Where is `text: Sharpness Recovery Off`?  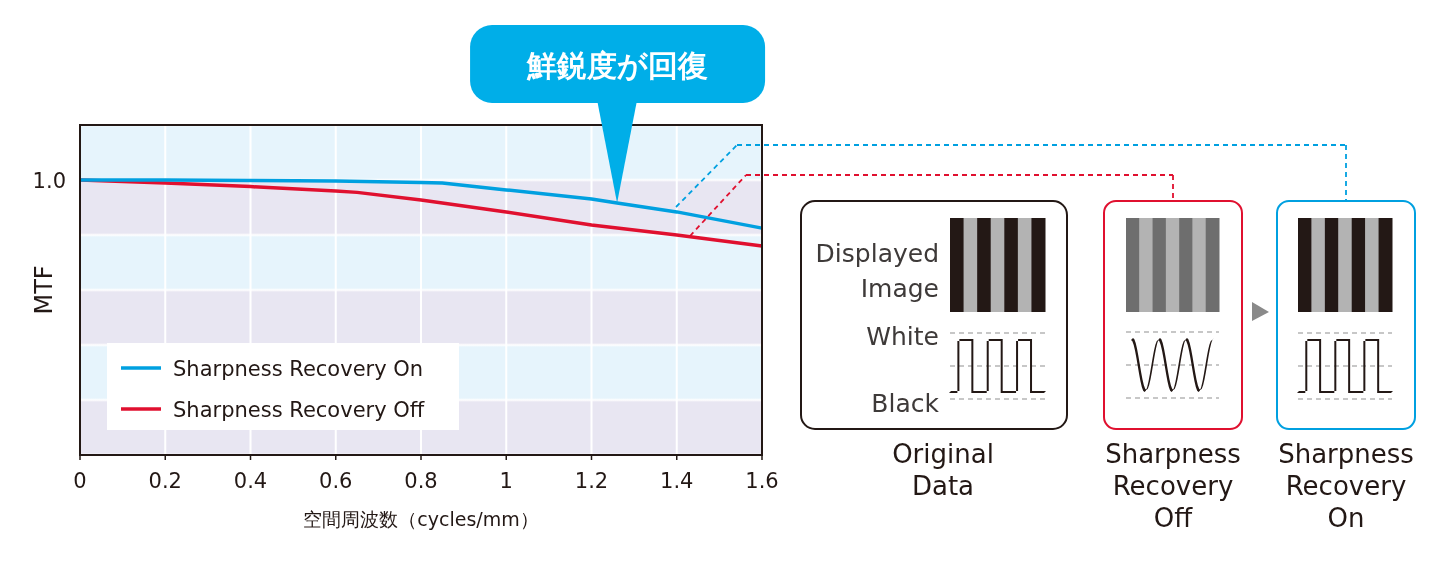
text: Sharpness Recovery Off is located at coordinates (1173, 486).